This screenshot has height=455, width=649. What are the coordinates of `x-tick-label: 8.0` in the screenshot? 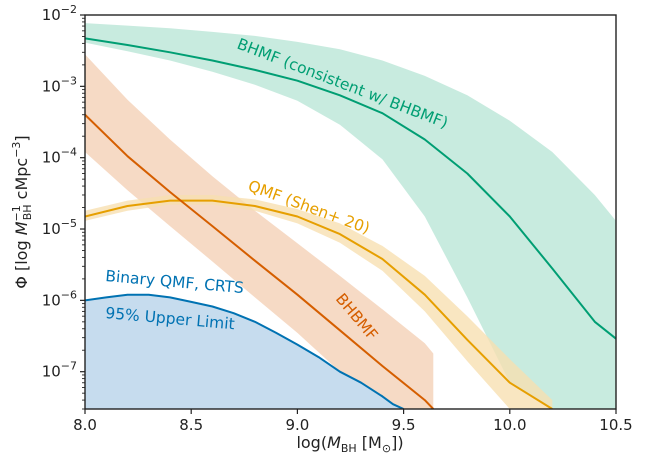 It's located at (85, 425).